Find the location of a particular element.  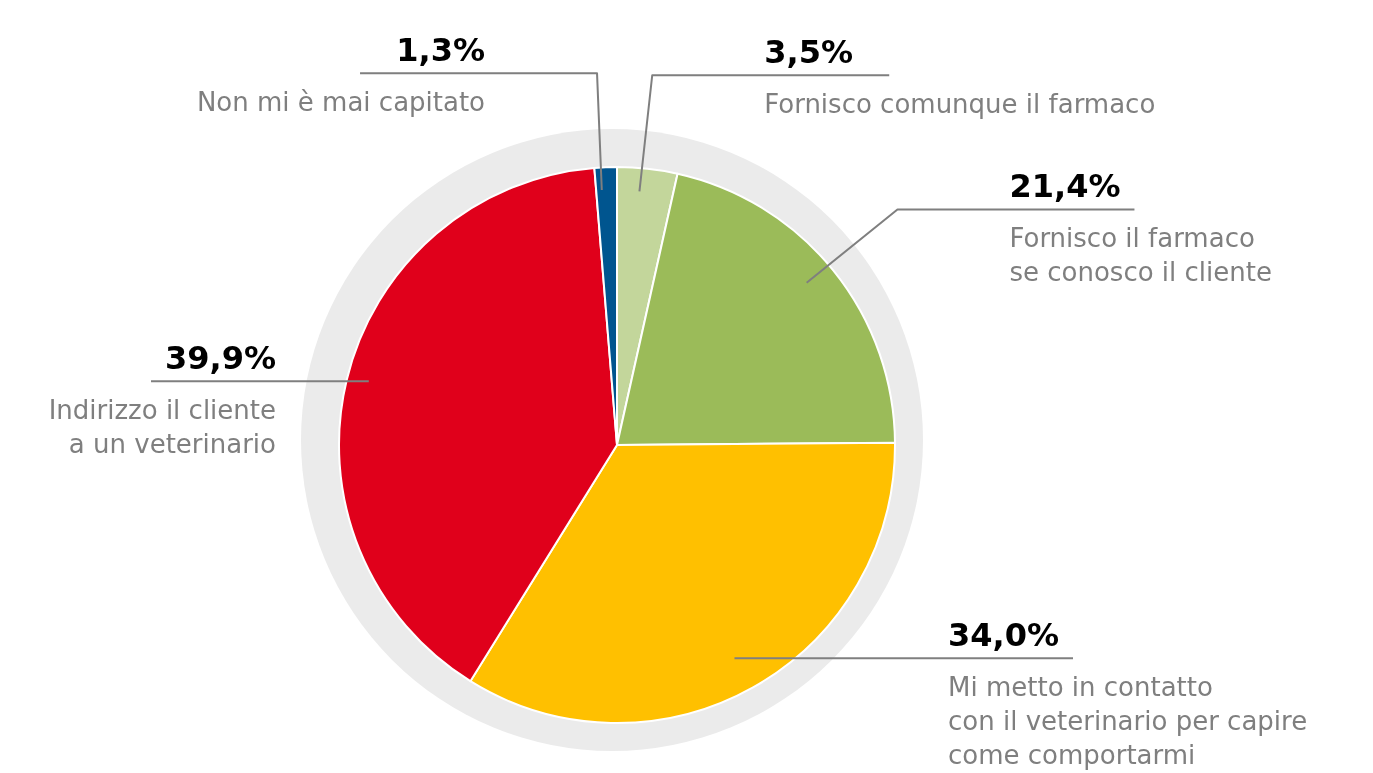

data-label: 34,0% is located at coordinates (1004, 635).